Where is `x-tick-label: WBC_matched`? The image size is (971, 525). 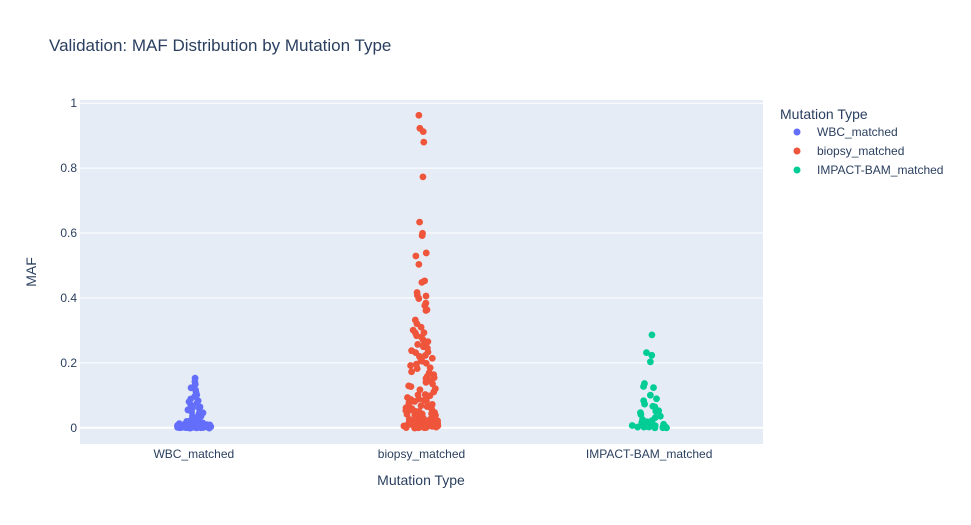
x-tick-label: WBC_matched is located at coordinates (193, 454).